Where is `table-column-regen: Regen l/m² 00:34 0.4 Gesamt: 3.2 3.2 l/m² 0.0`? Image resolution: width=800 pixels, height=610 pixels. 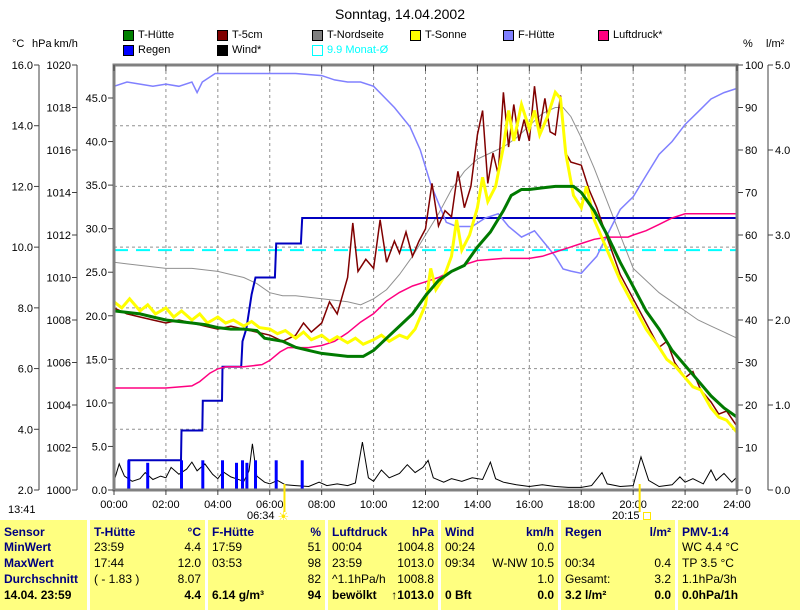
table-column-regen: Regen l/m² 00:34 0.4 Gesamt: 3.2 3.2 l/m² 0.0 is located at coordinates (618, 565).